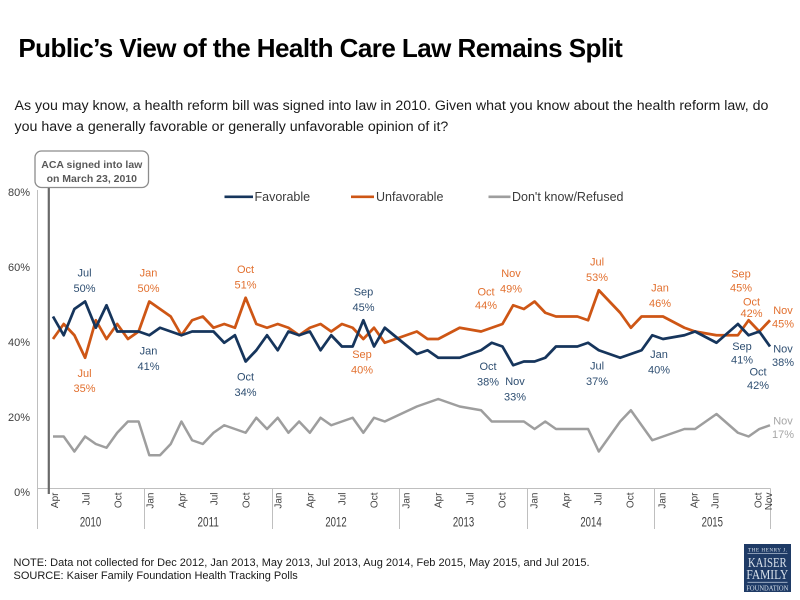 The height and width of the screenshot is (600, 800). What do you see at coordinates (767, 575) in the screenshot?
I see `svg-text: FAMILY` at bounding box center [767, 575].